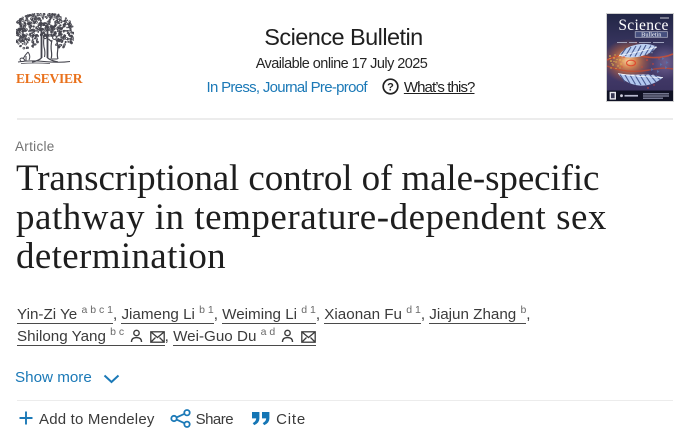  What do you see at coordinates (651, 35) in the screenshot?
I see `svg-text: Bulletin` at bounding box center [651, 35].